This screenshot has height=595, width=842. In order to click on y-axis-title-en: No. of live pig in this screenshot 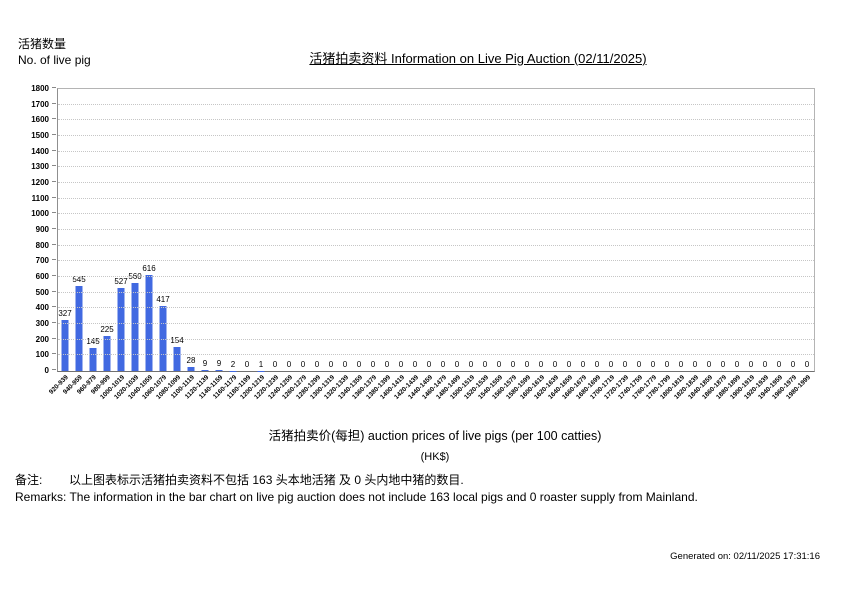, I will do `click(54, 60)`.